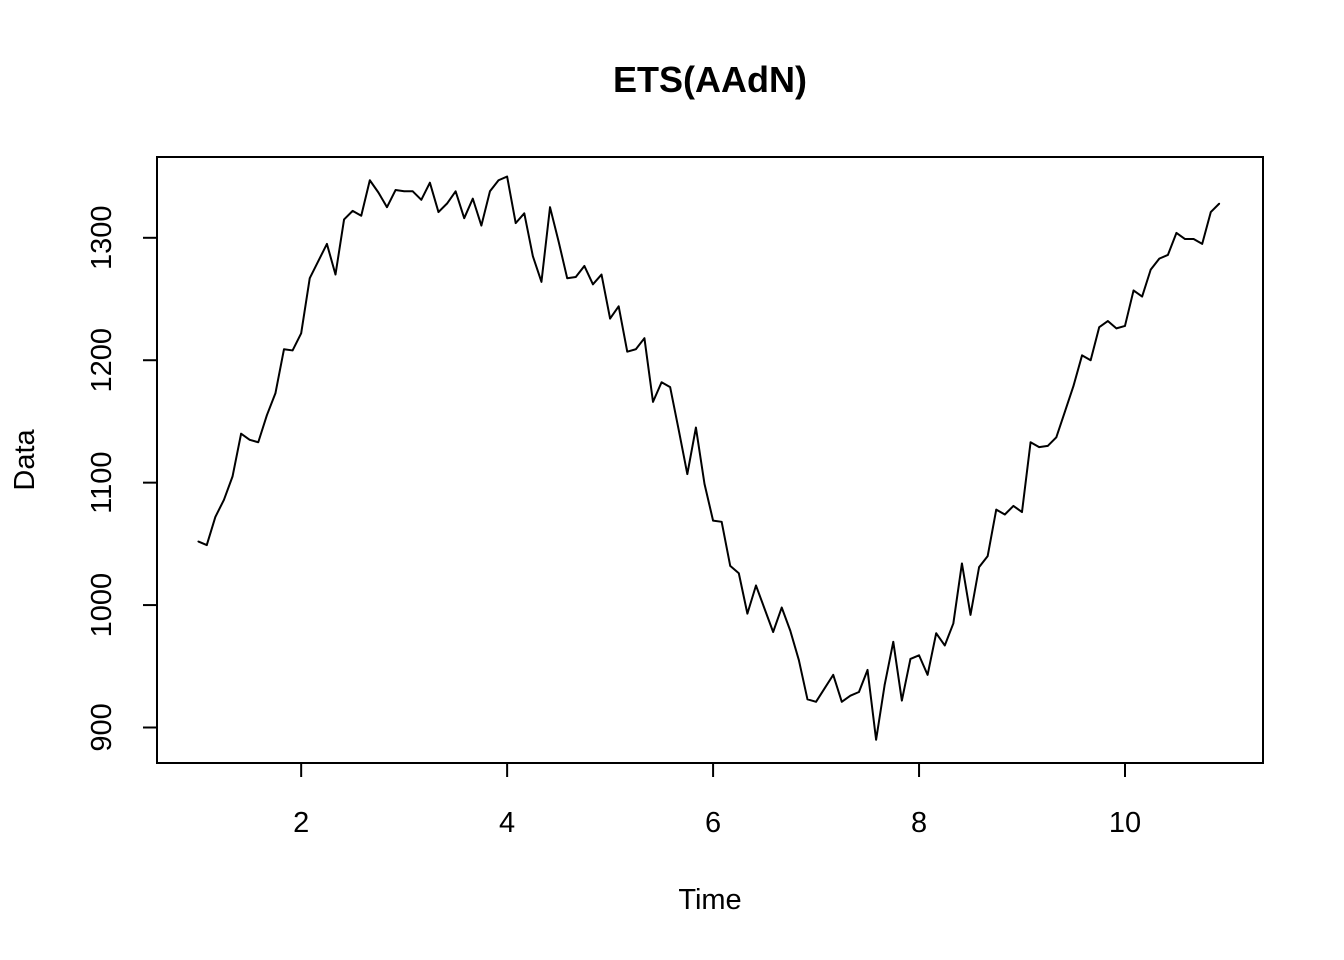  I want to click on y-axis: 900 1000 1100 1200 1300, so click(121, 479).